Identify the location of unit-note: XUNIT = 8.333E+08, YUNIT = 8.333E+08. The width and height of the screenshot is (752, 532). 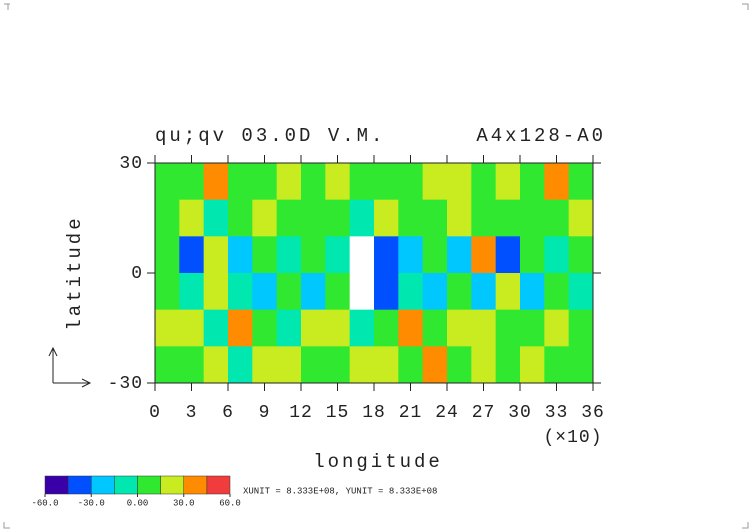
(340, 491).